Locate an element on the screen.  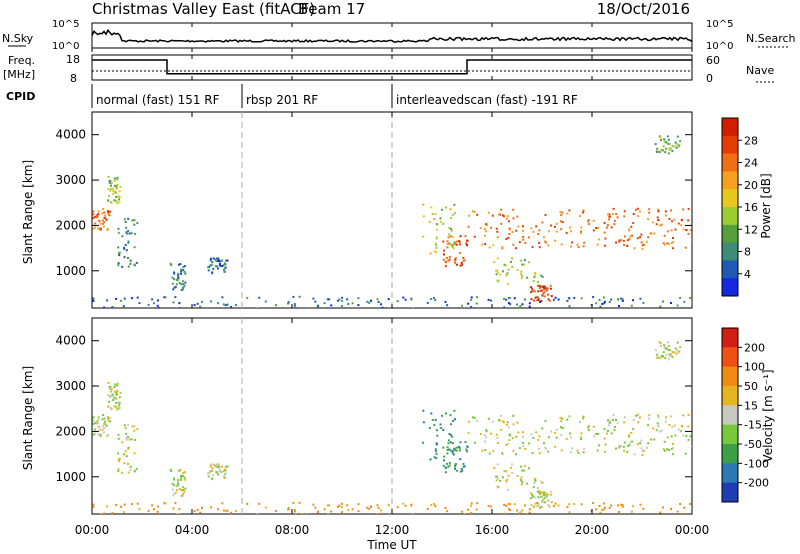
cpid-label: CPID is located at coordinates (20, 96).